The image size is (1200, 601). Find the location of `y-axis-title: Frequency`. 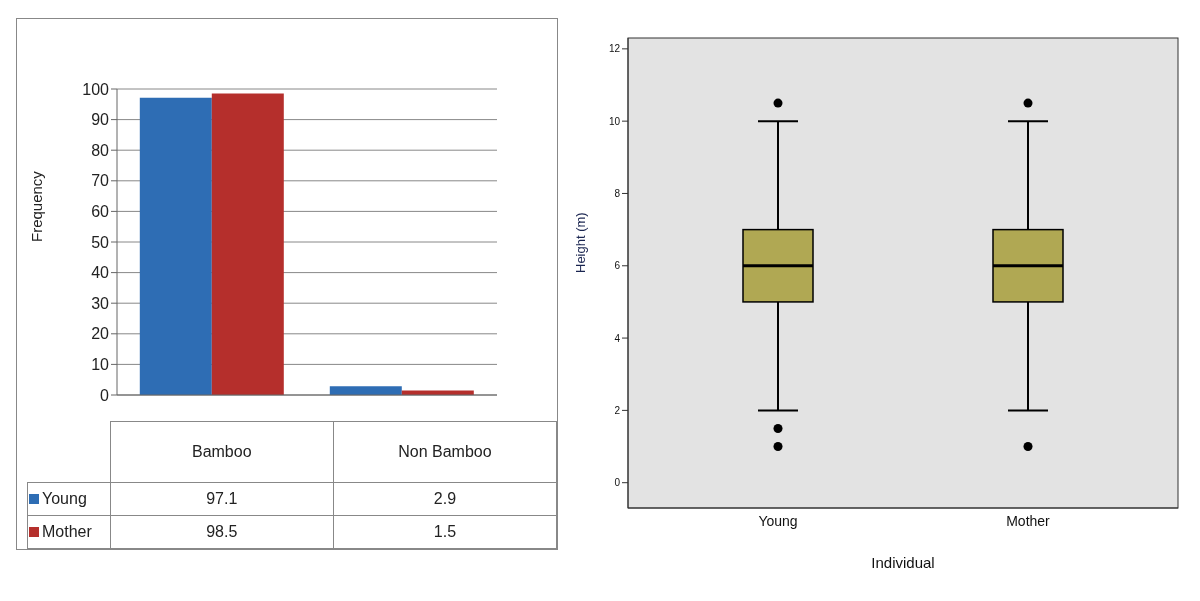

y-axis-title: Frequency is located at coordinates (37, 206).